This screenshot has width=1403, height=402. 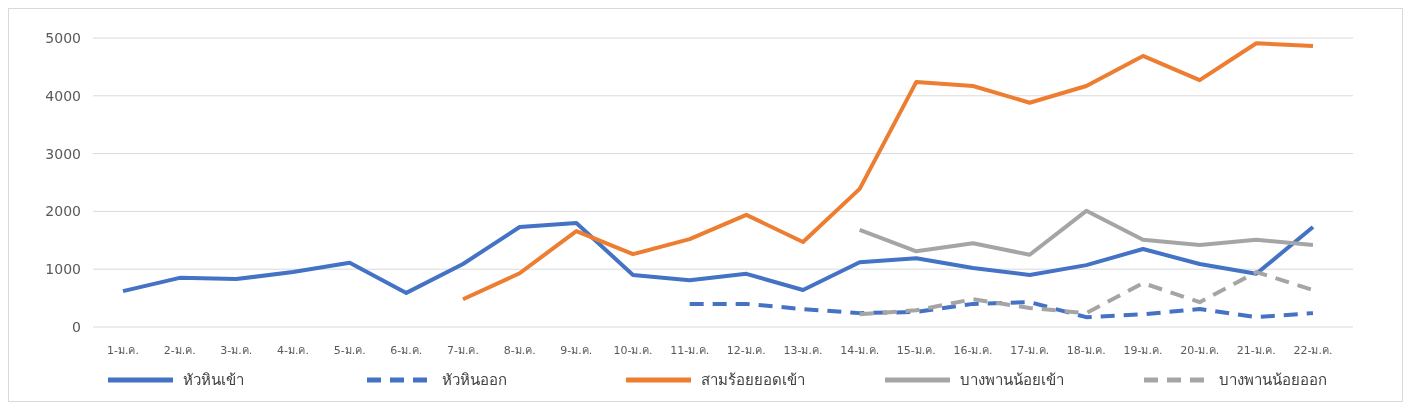 What do you see at coordinates (803, 350) in the screenshot?
I see `x-tick-label: 13-ม.ค.` at bounding box center [803, 350].